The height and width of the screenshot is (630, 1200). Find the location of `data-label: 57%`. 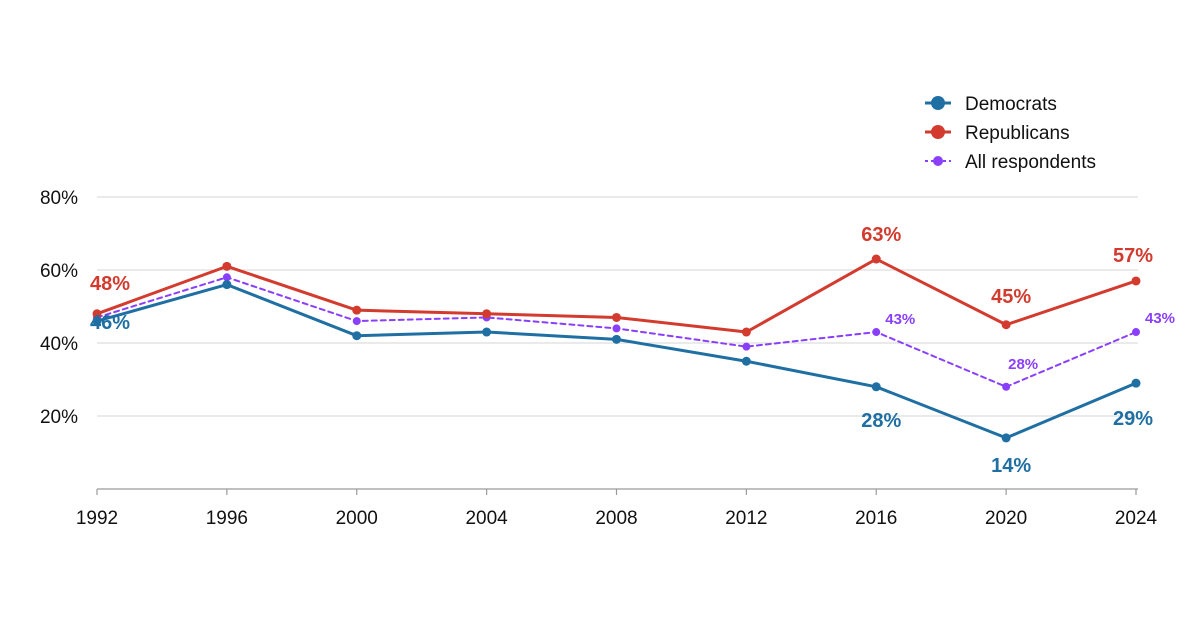

data-label: 57% is located at coordinates (1133, 256).